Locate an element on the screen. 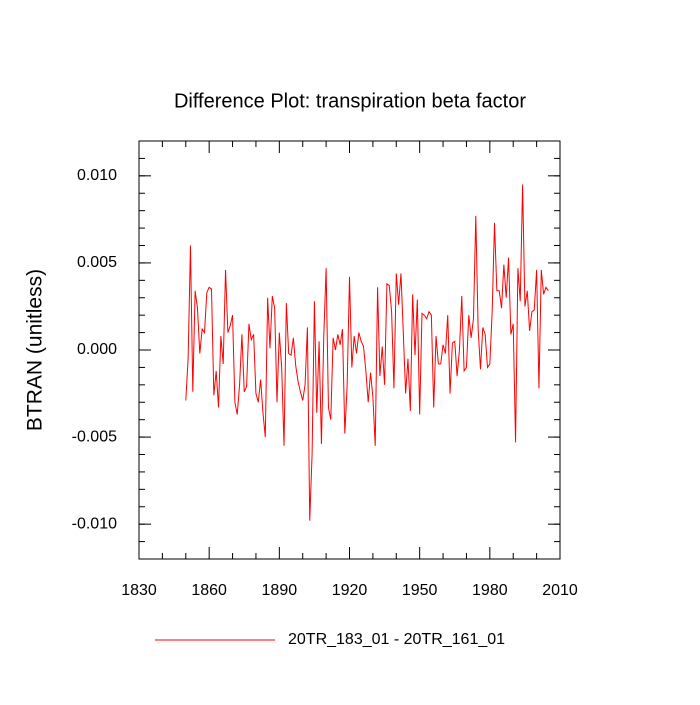 The image size is (700, 705). y-tick-label: -0.005 is located at coordinates (94, 436).